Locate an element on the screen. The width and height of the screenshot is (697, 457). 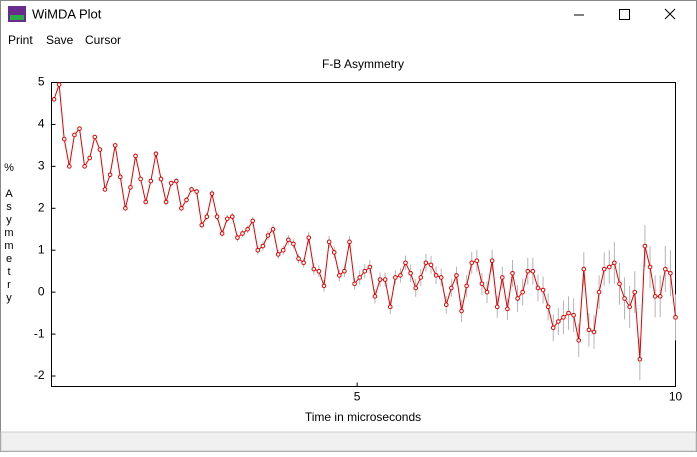
chart-title: F-B Asymmetry is located at coordinates (363, 64).